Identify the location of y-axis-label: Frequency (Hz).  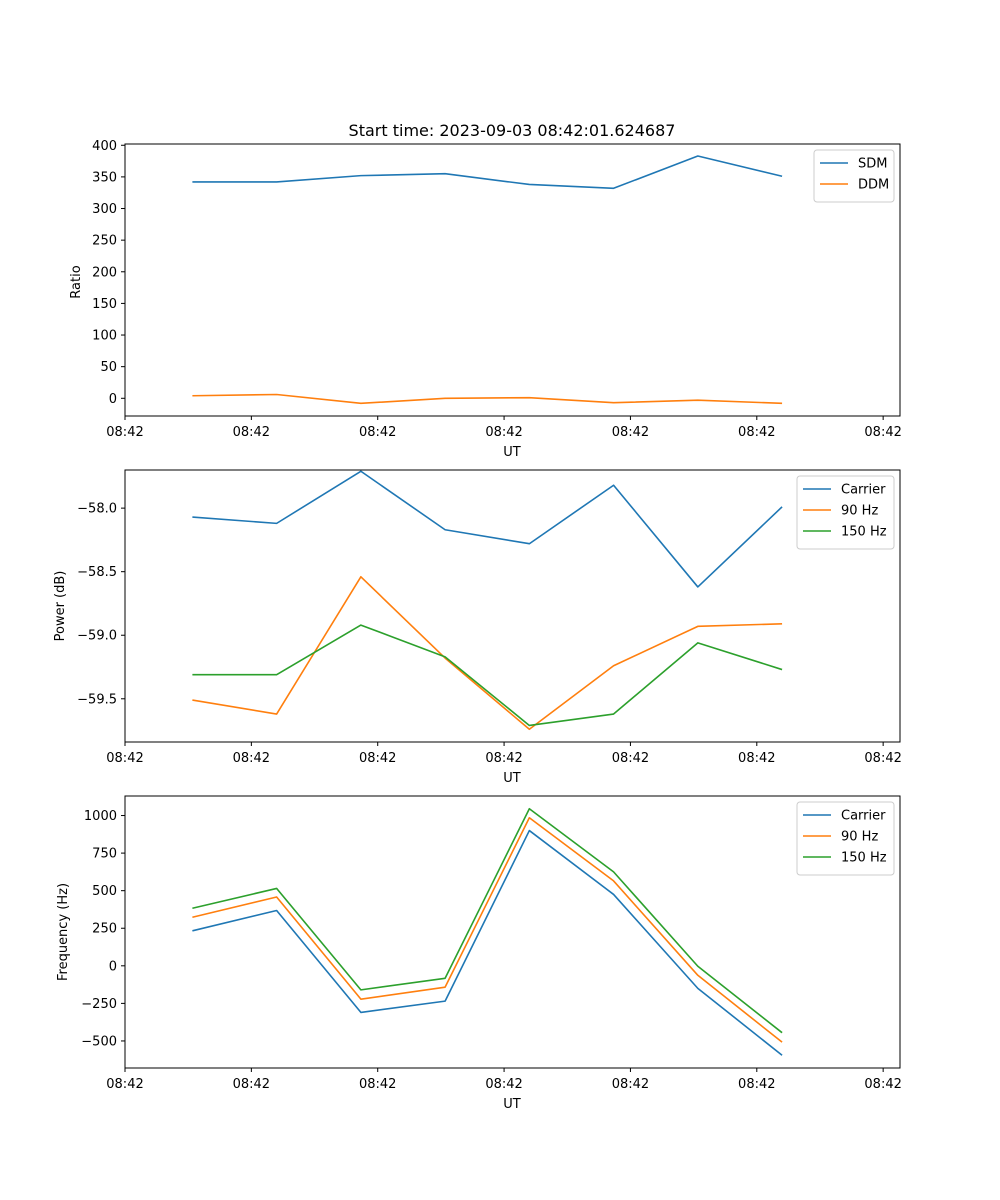
(63, 932).